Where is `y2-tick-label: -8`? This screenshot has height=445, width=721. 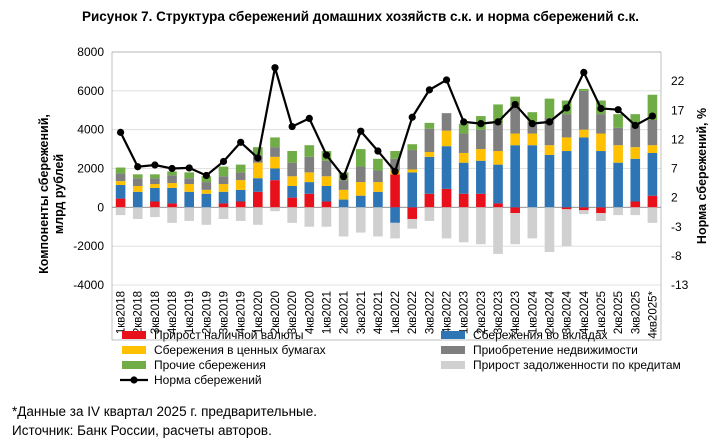
y2-tick-label: -8 is located at coordinates (676, 256).